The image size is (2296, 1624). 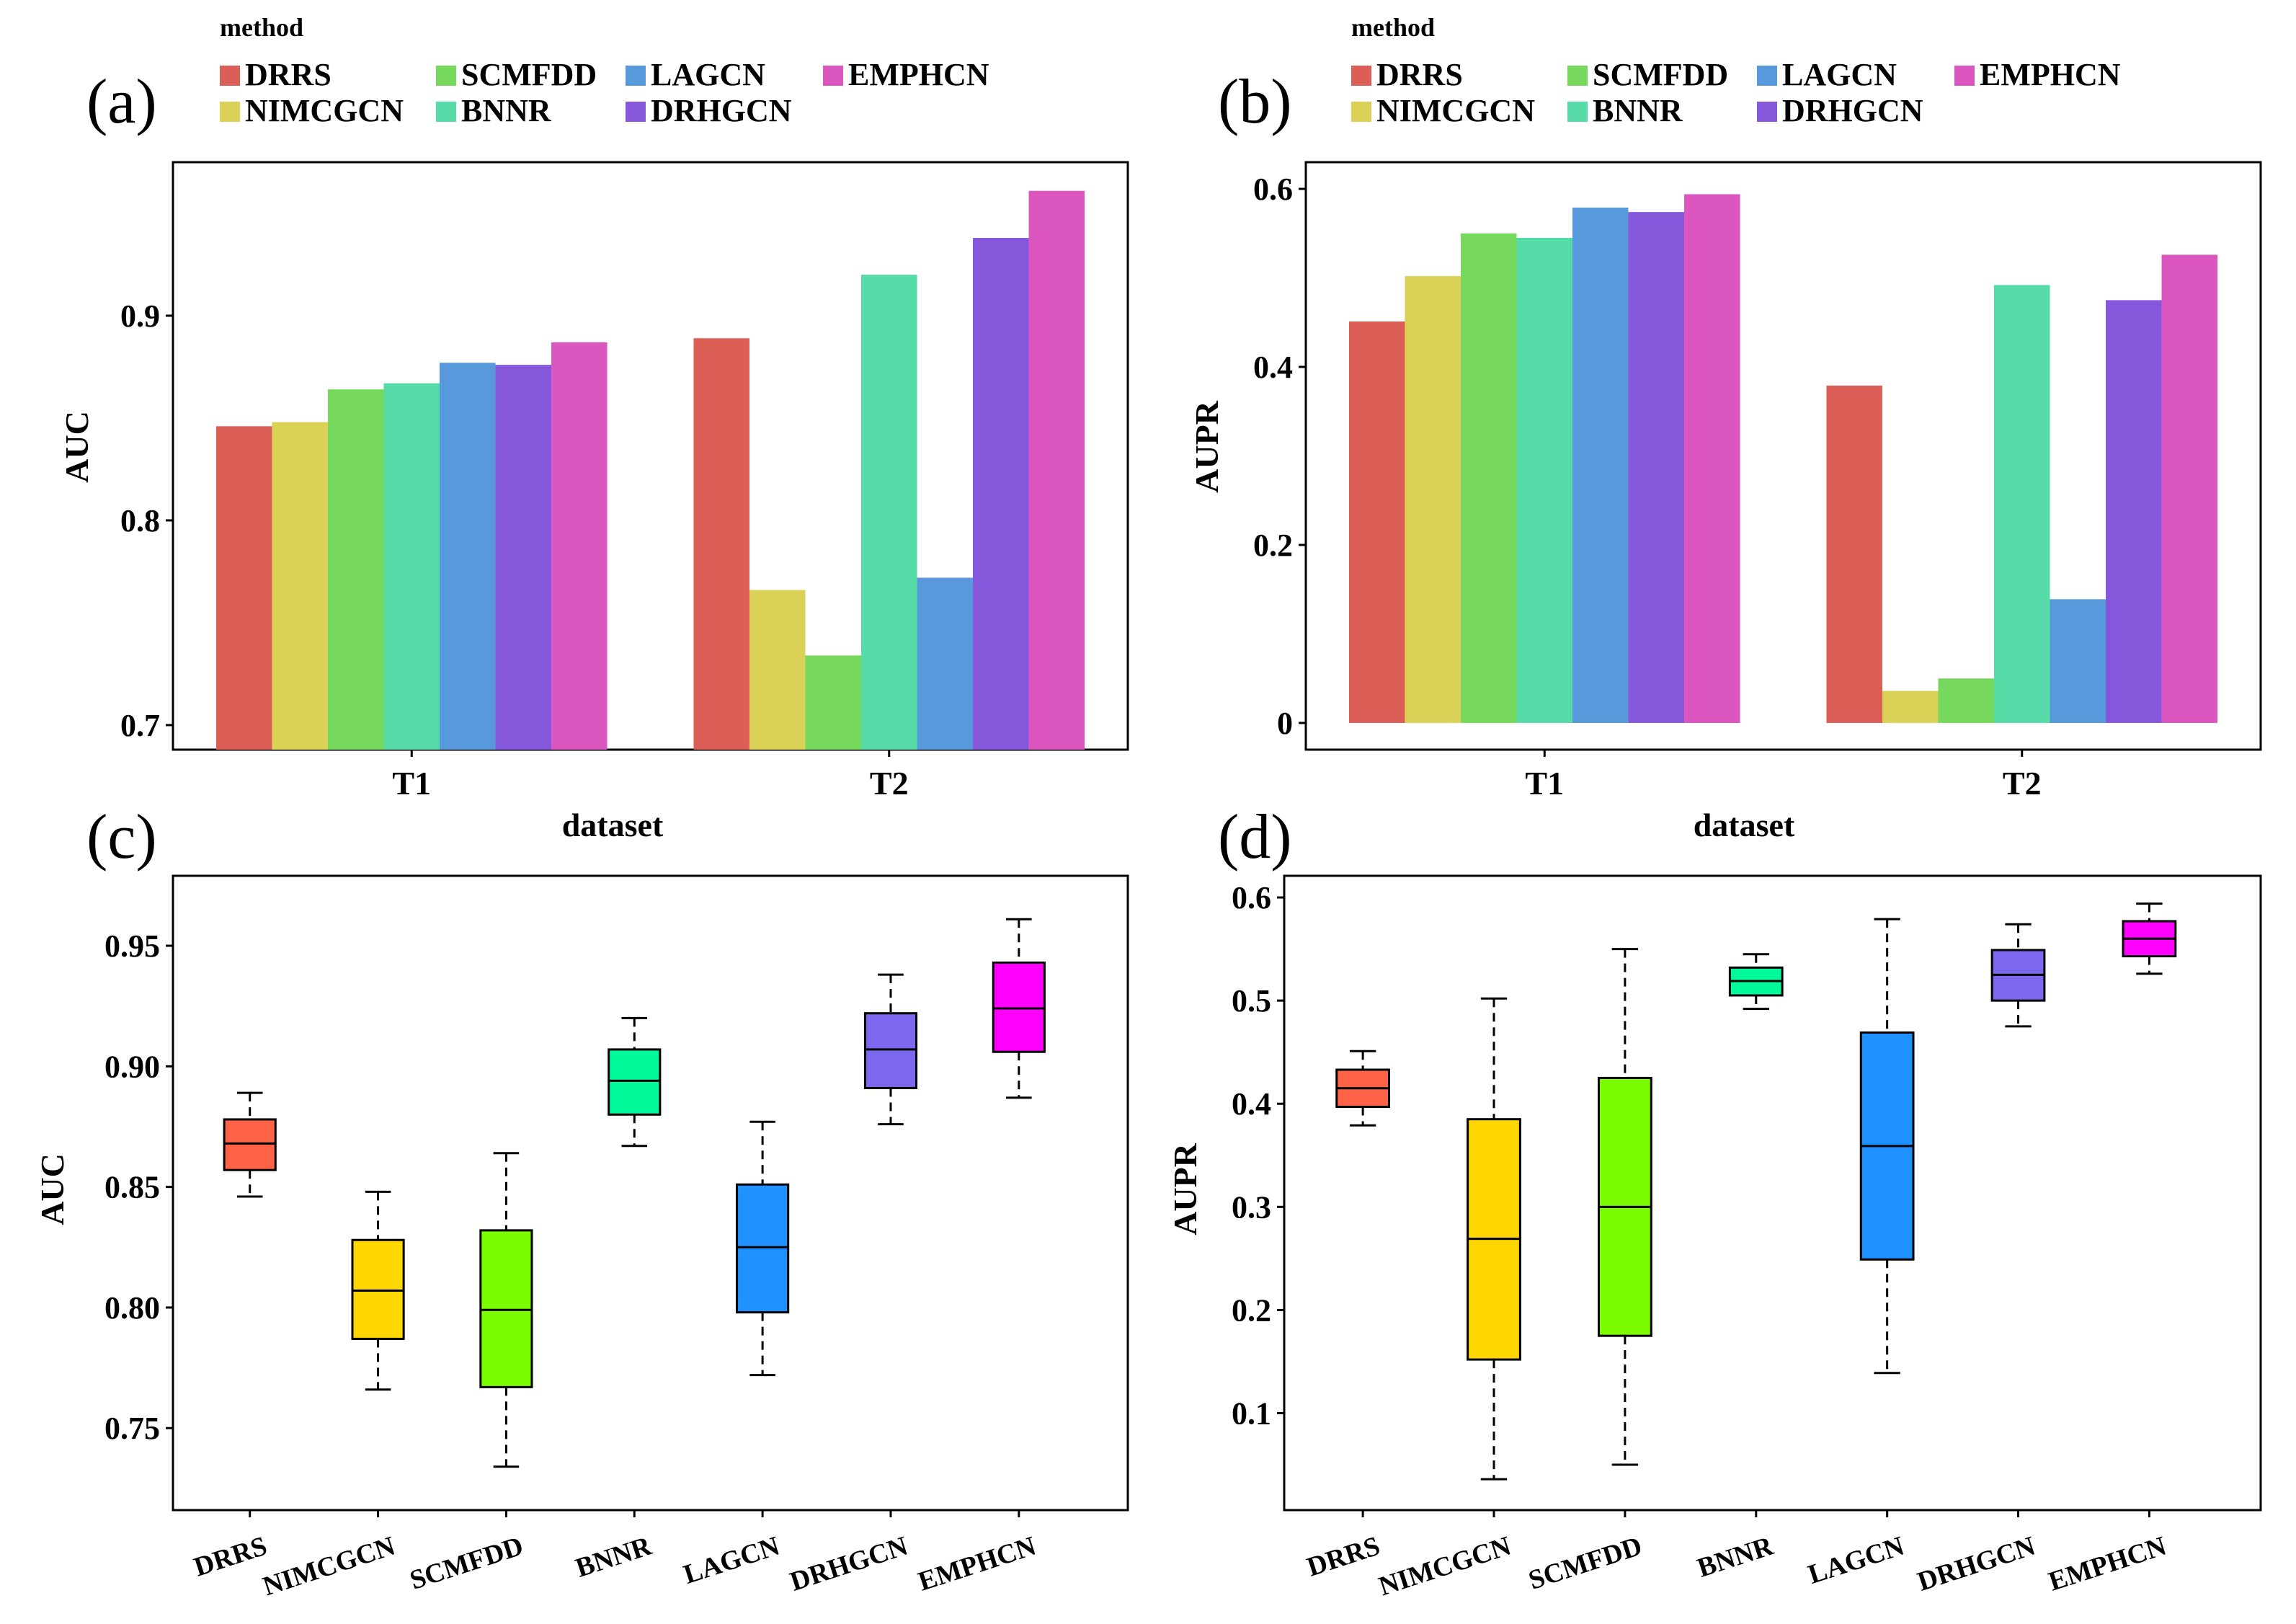 I want to click on x-tick-label-t1: T1, so click(x=411, y=783).